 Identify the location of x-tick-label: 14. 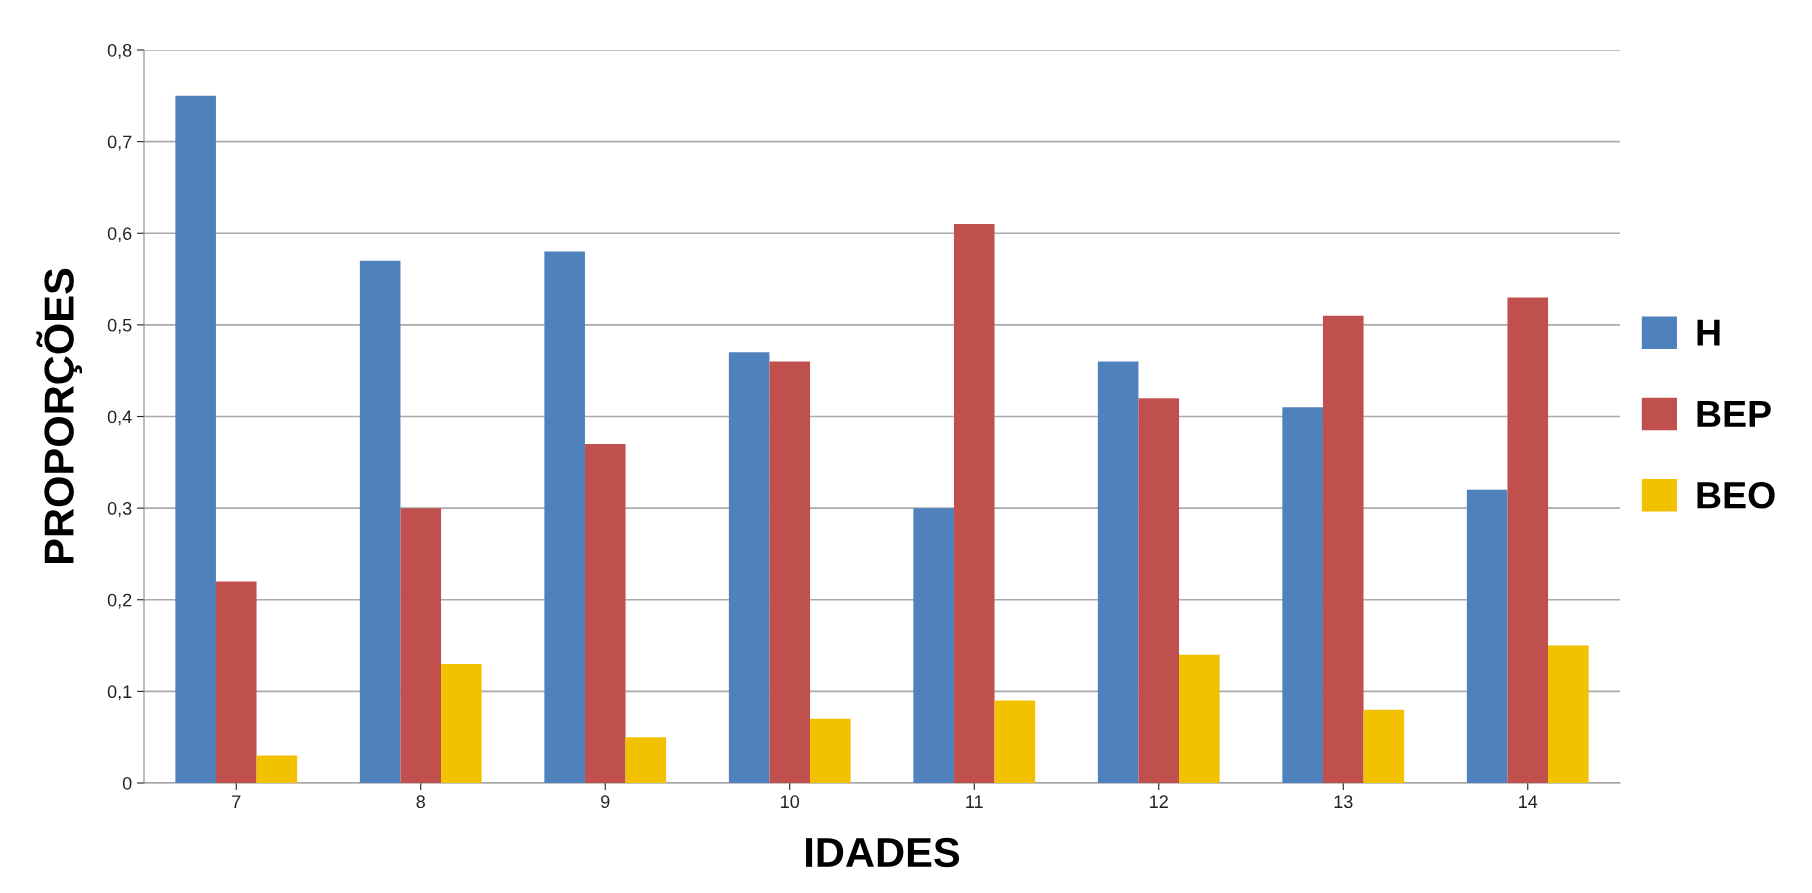
(1528, 801).